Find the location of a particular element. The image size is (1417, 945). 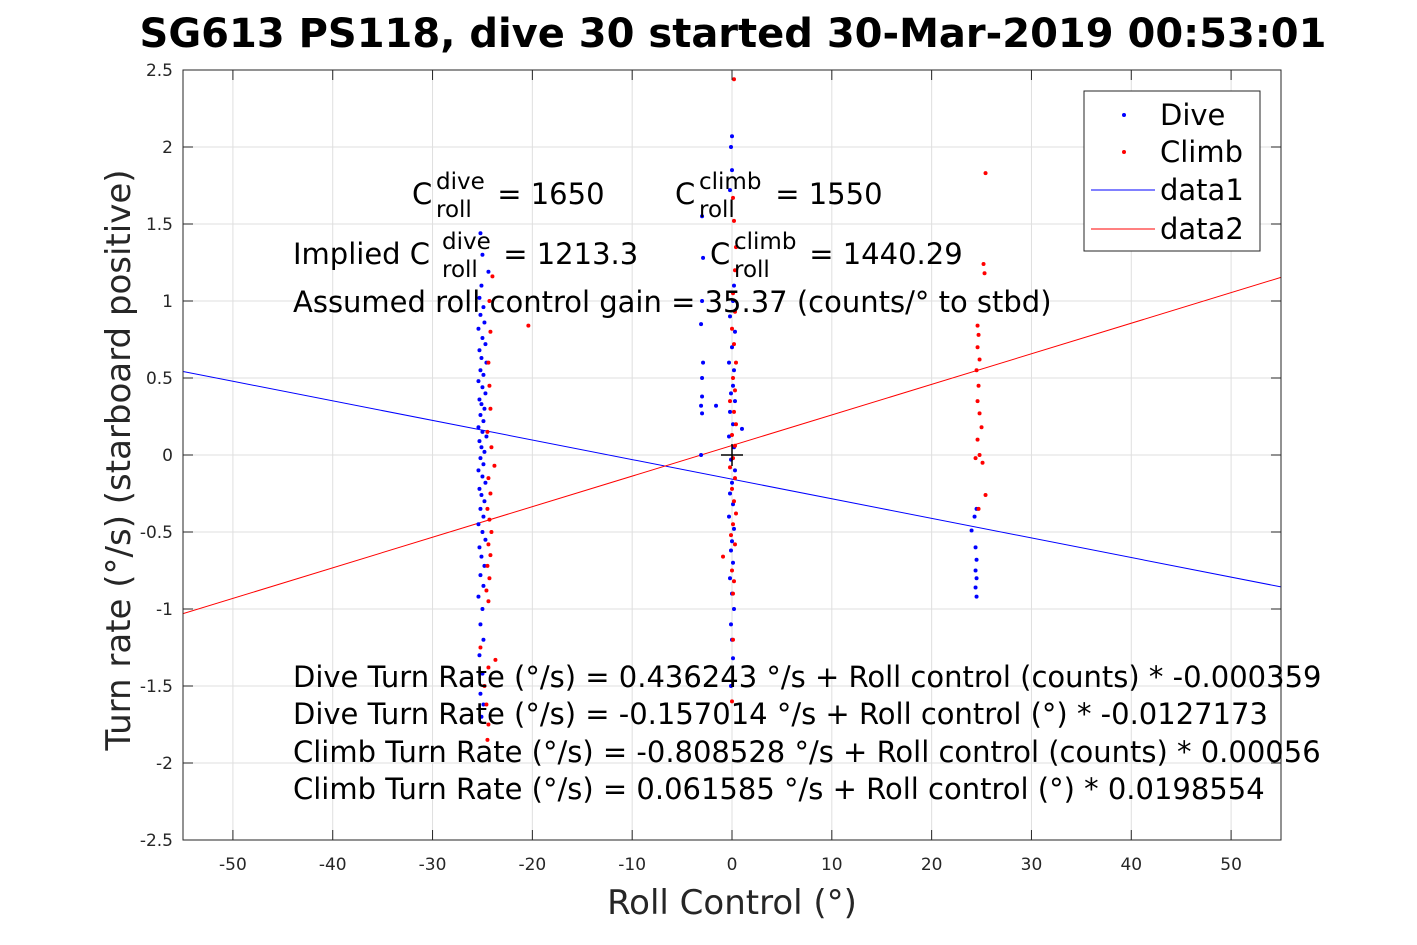

legend-box is located at coordinates (1172, 171).